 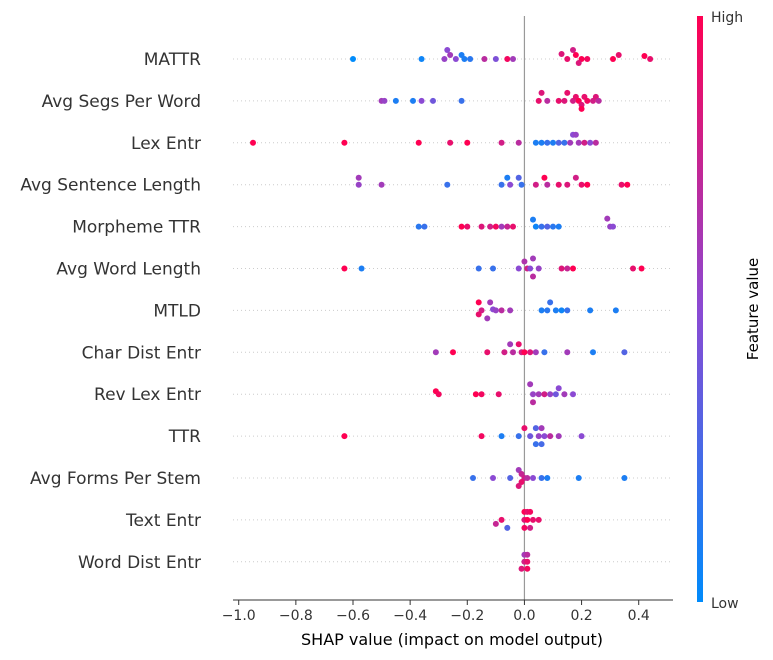 I want to click on feature-label-avg-forms-per-stem: Avg Forms Per Stem, so click(x=115, y=479).